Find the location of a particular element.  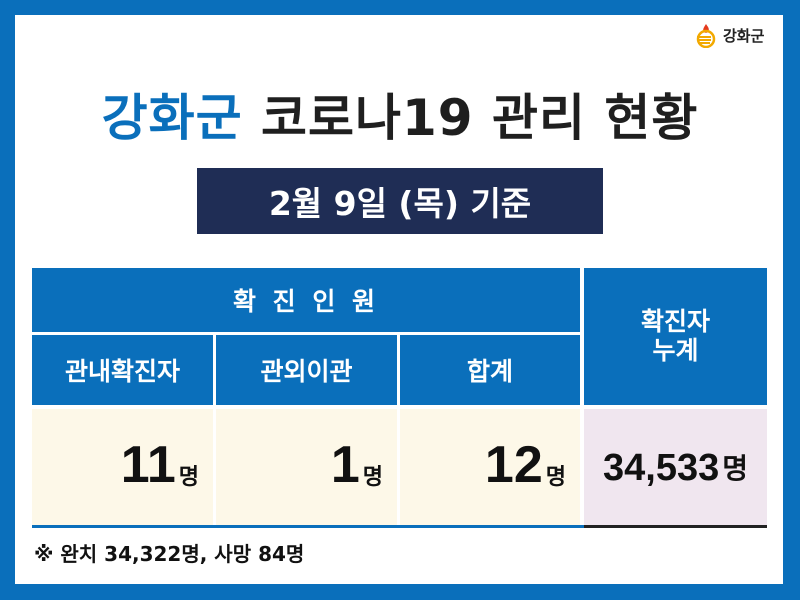

value-sum: 12 명 is located at coordinates (490, 467).